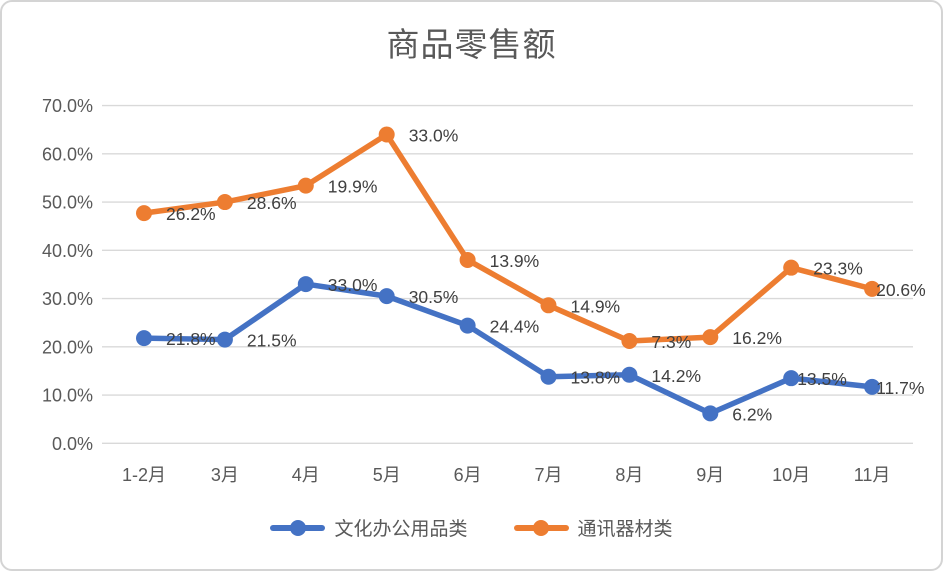  Describe the element at coordinates (67, 347) in the screenshot. I see `y-tick-label: 20.0%` at that location.